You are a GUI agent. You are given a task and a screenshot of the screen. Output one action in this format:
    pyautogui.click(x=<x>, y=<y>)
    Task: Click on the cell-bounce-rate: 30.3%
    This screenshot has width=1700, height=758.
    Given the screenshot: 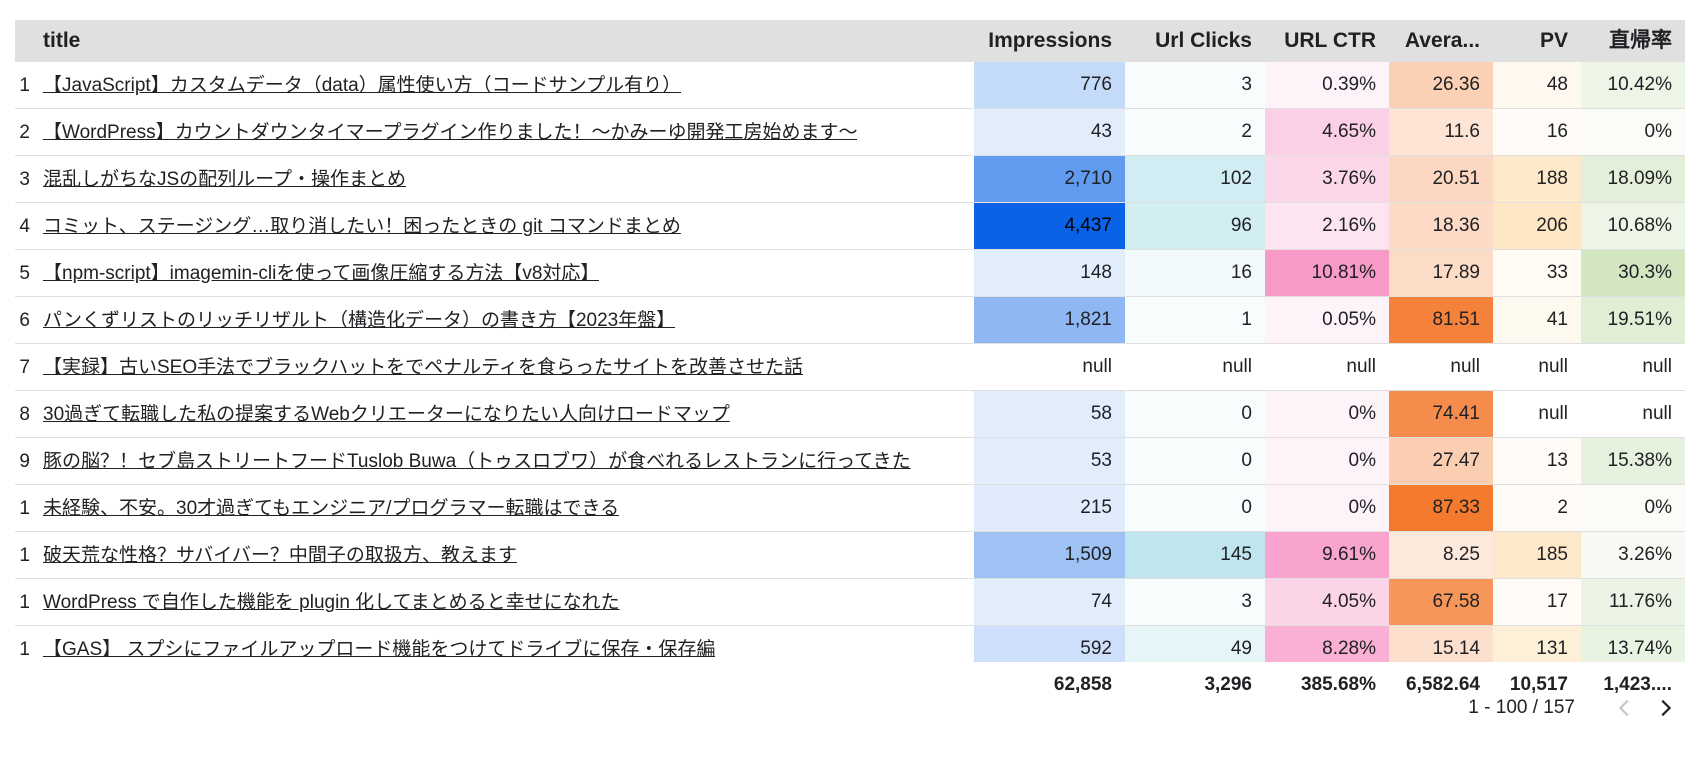 What is the action you would take?
    pyautogui.click(x=1633, y=273)
    